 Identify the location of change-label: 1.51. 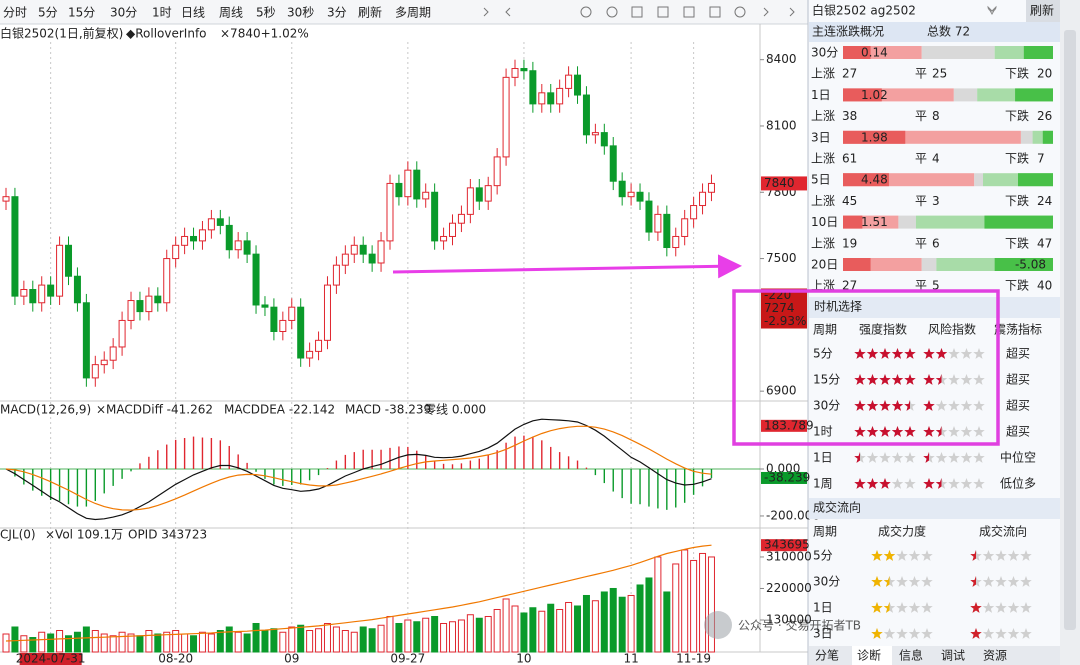
(874, 222).